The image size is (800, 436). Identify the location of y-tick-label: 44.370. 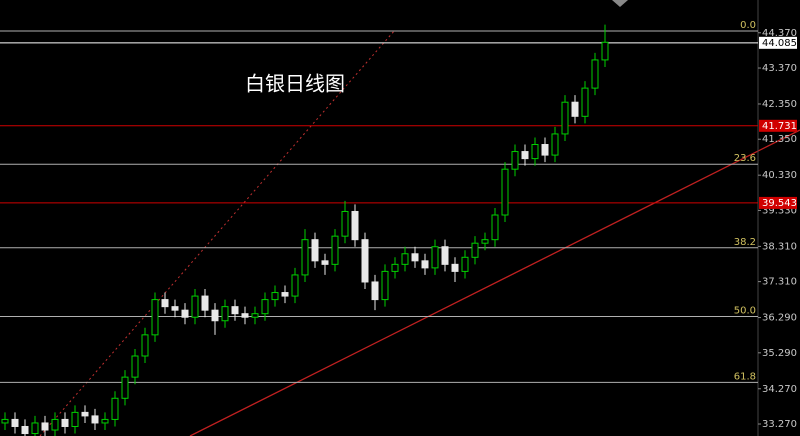
(779, 33).